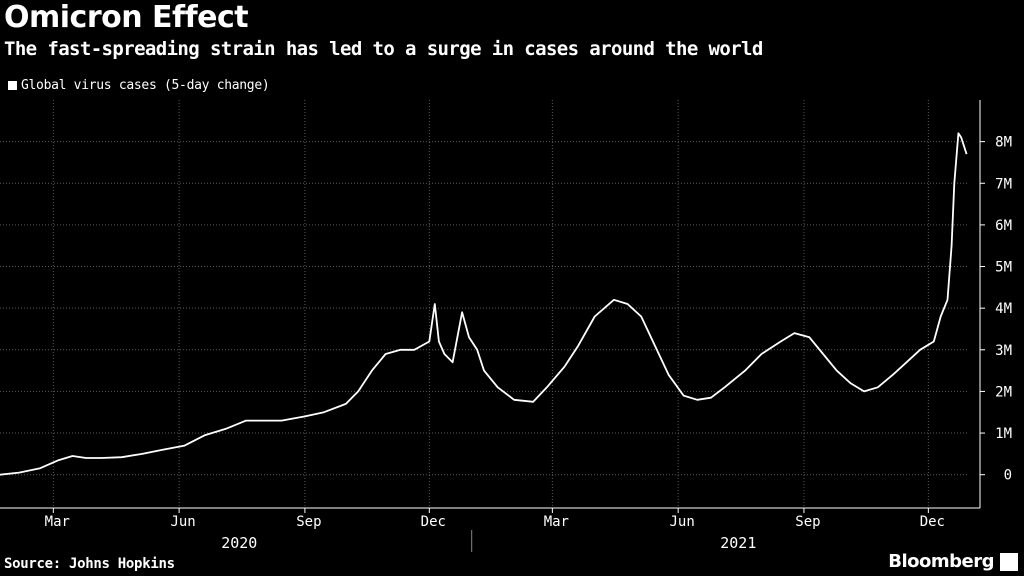  I want to click on y-tick-label: 6M, so click(1003, 226).